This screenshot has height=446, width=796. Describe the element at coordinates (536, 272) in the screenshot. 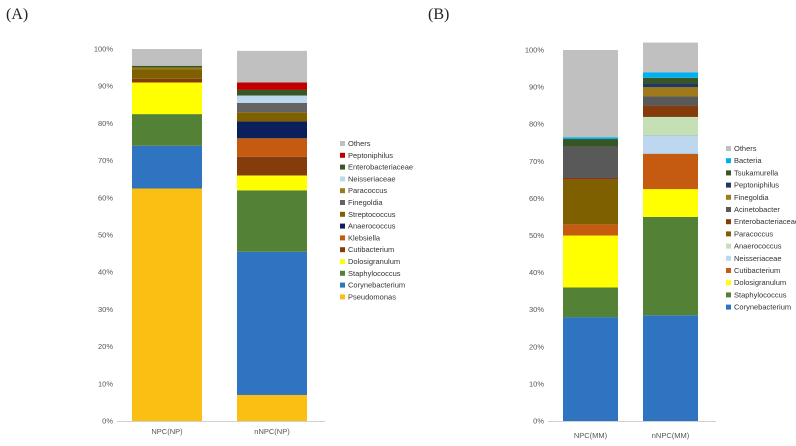

I see `y-tick-label: 40%` at that location.